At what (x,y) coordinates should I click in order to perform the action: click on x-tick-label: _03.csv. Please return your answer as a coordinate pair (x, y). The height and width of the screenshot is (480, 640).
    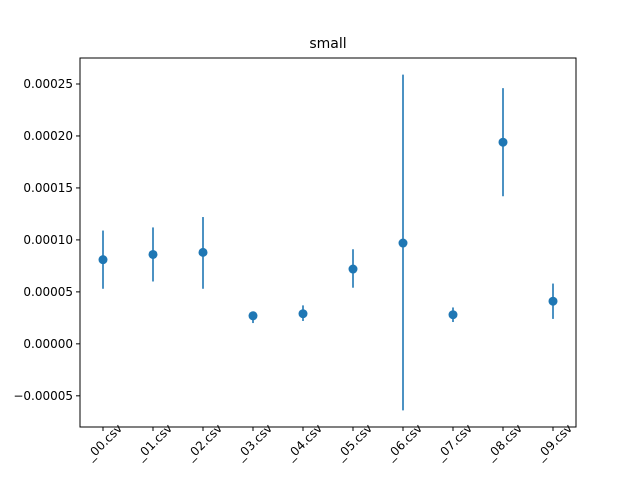
    Looking at the image, I should click on (254, 442).